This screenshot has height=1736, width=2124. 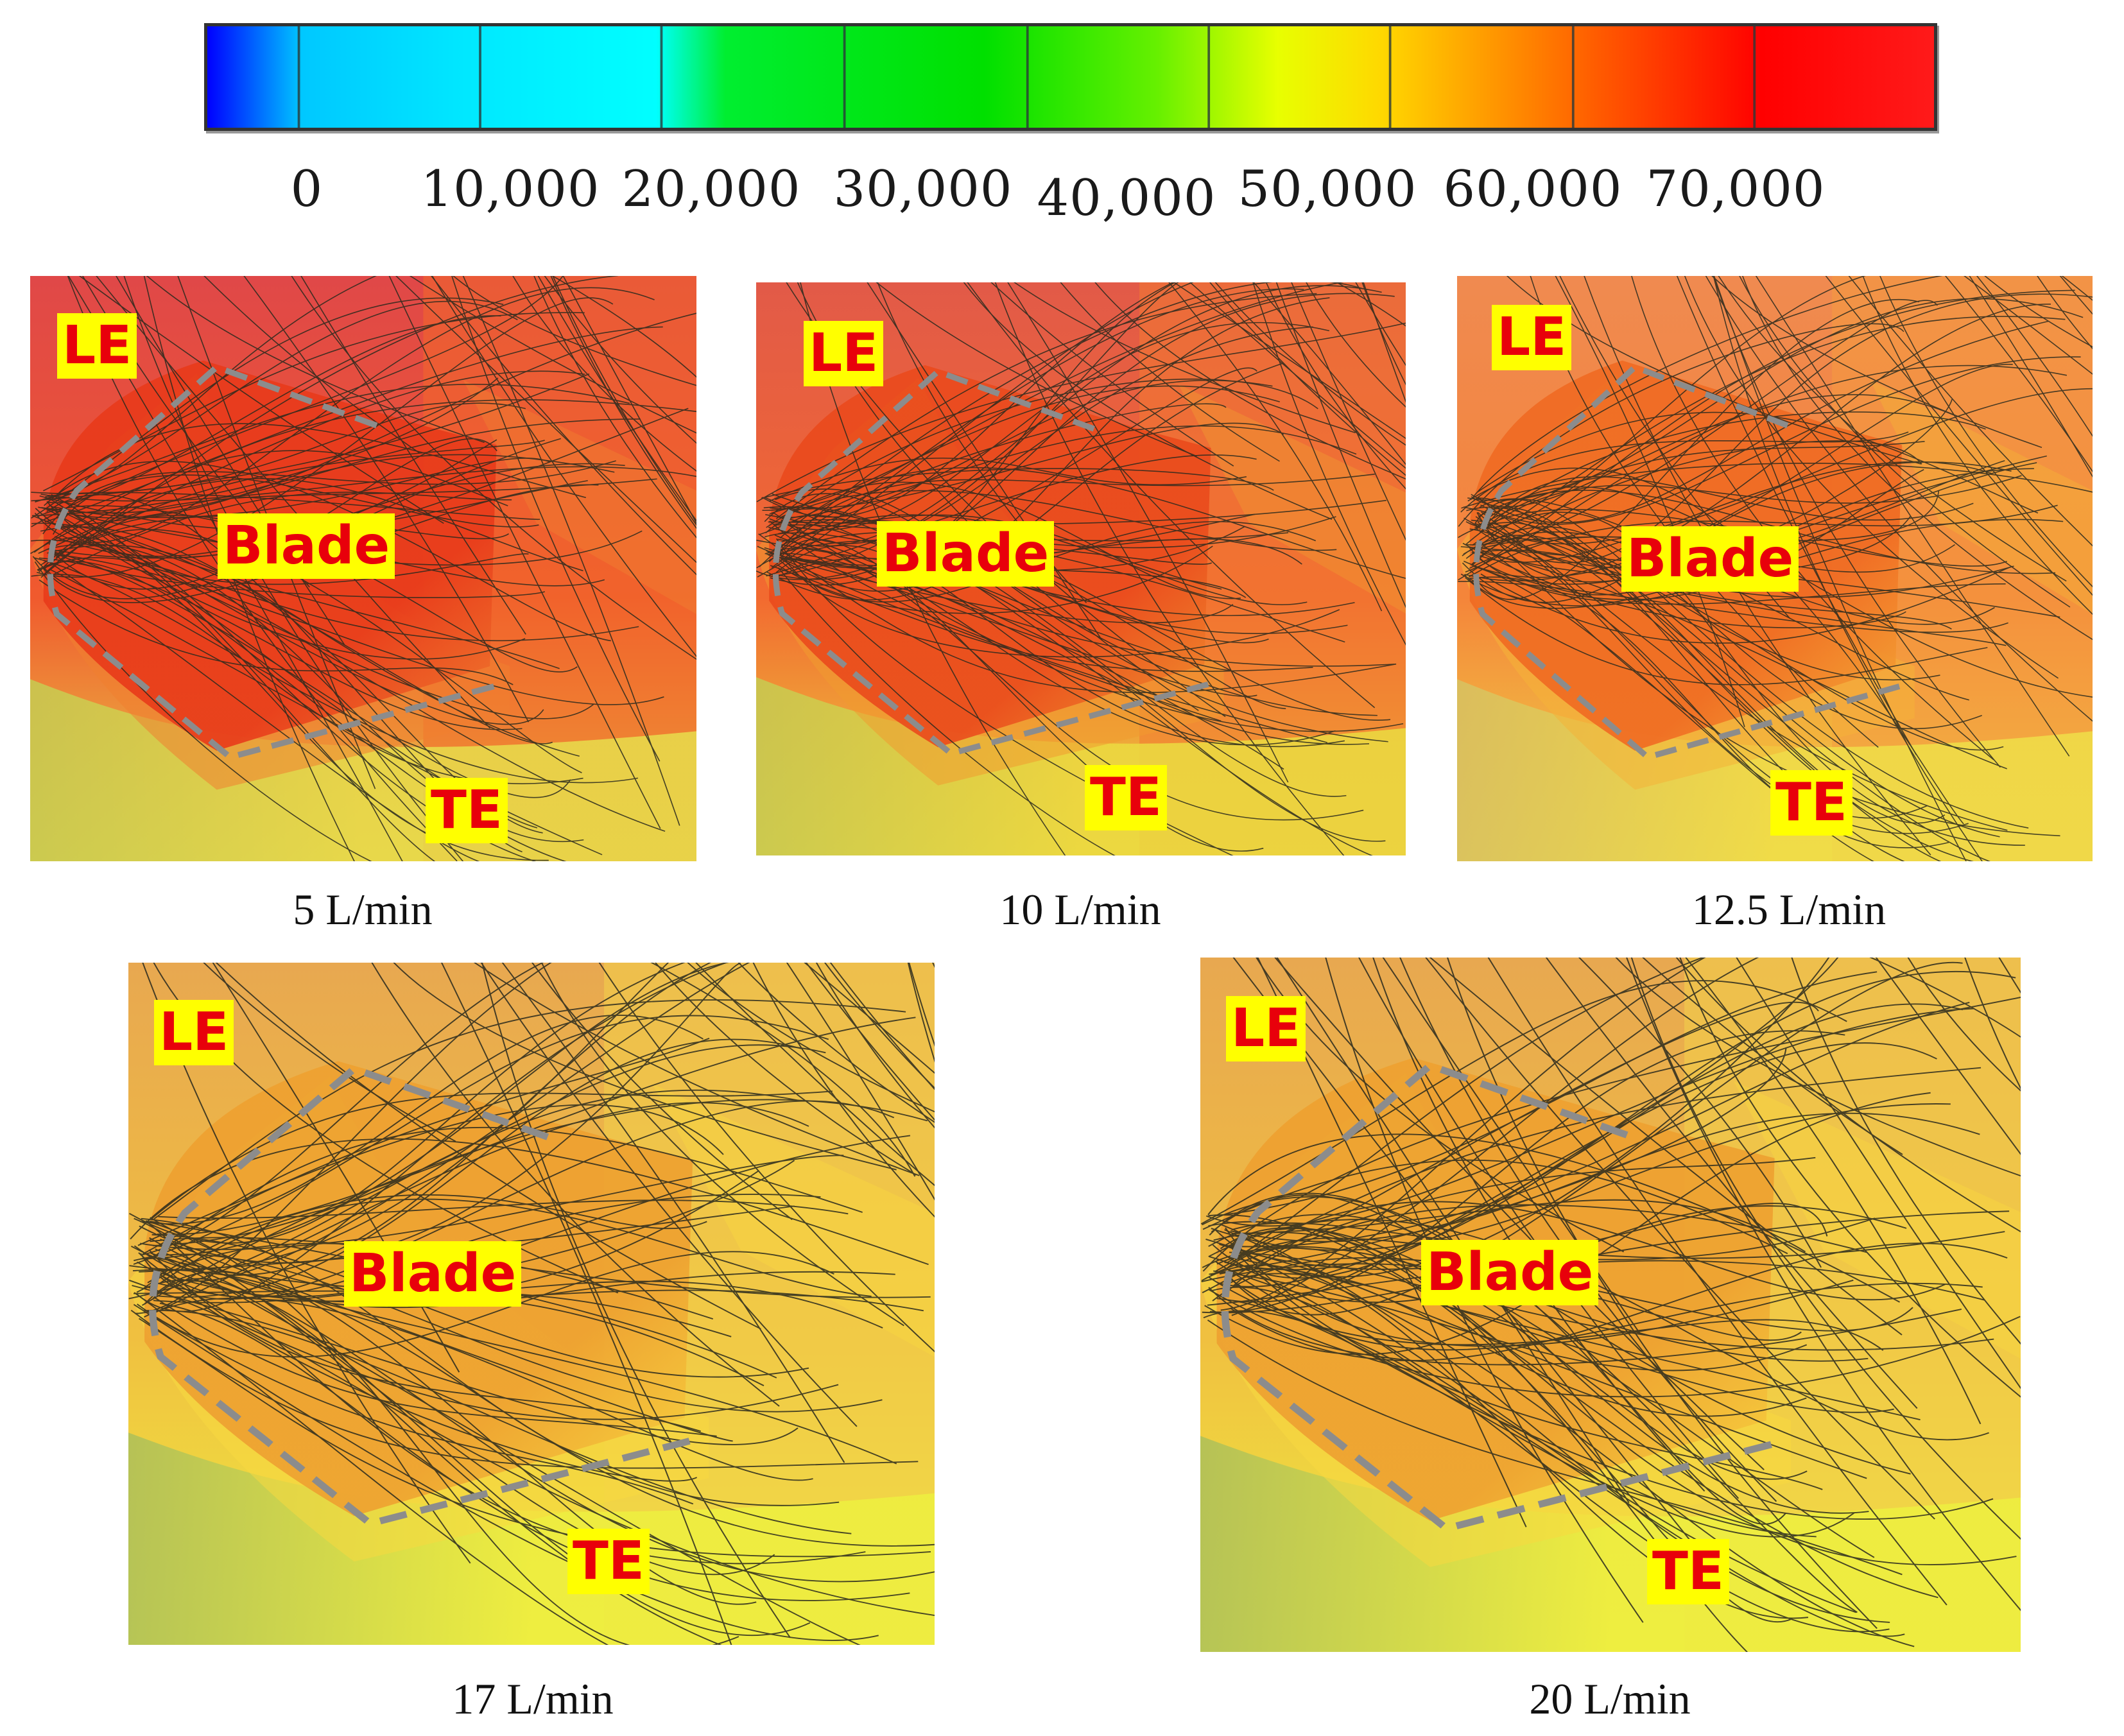 I want to click on colorbar-tick-label: 60,000, so click(x=1533, y=189).